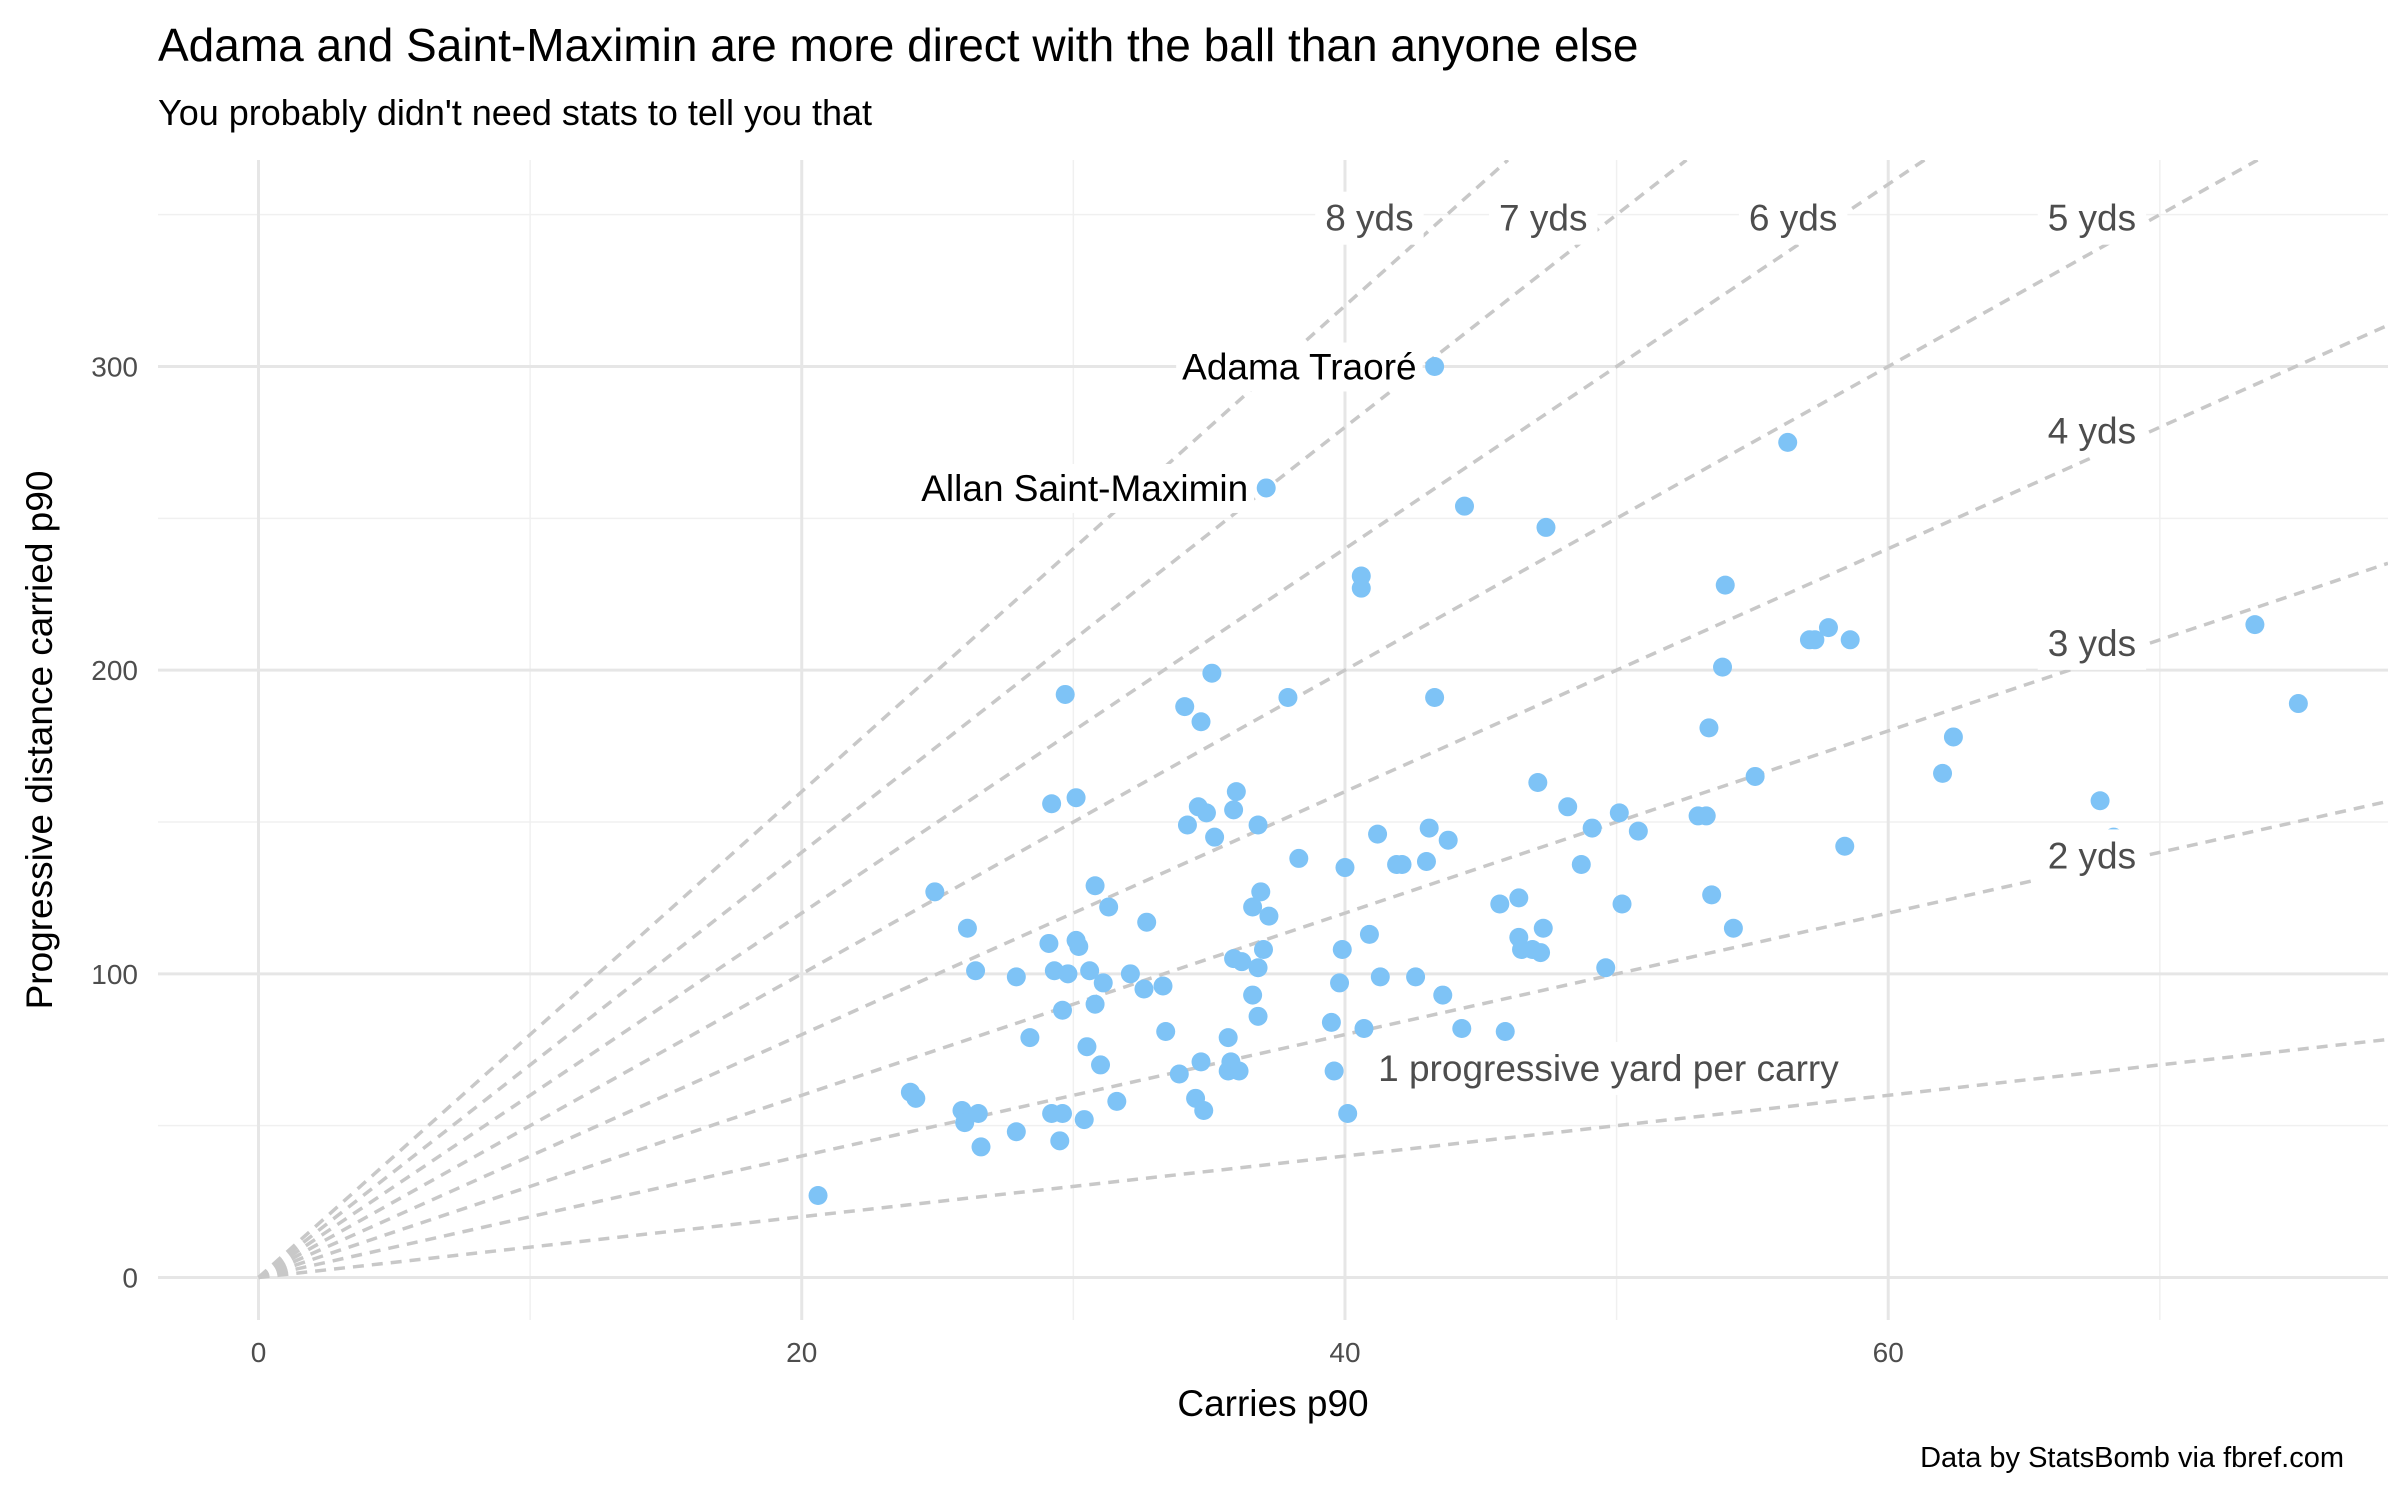 Image resolution: width=2400 pixels, height=1500 pixels. I want to click on y-axis-ticks: 0 100 200 300, so click(114, 822).